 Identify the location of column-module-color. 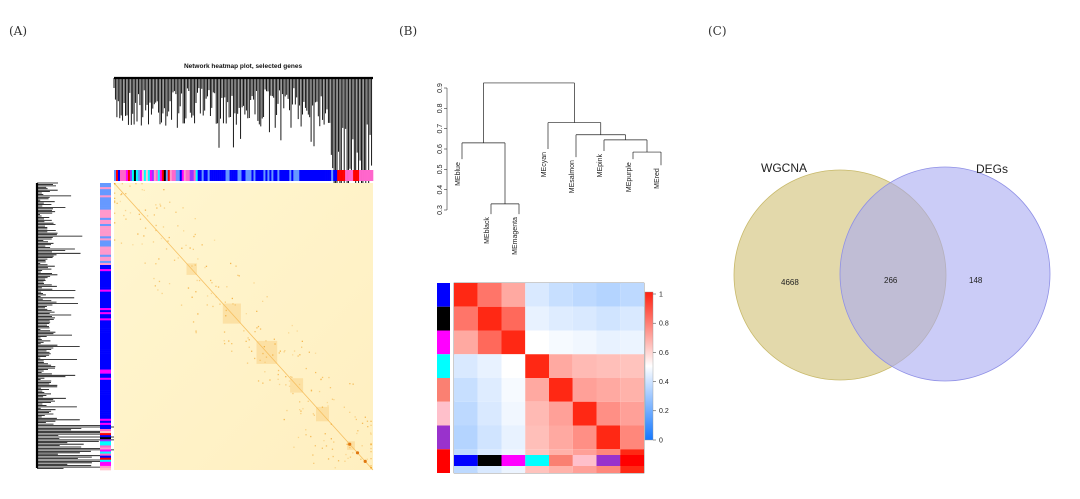
(561, 460).